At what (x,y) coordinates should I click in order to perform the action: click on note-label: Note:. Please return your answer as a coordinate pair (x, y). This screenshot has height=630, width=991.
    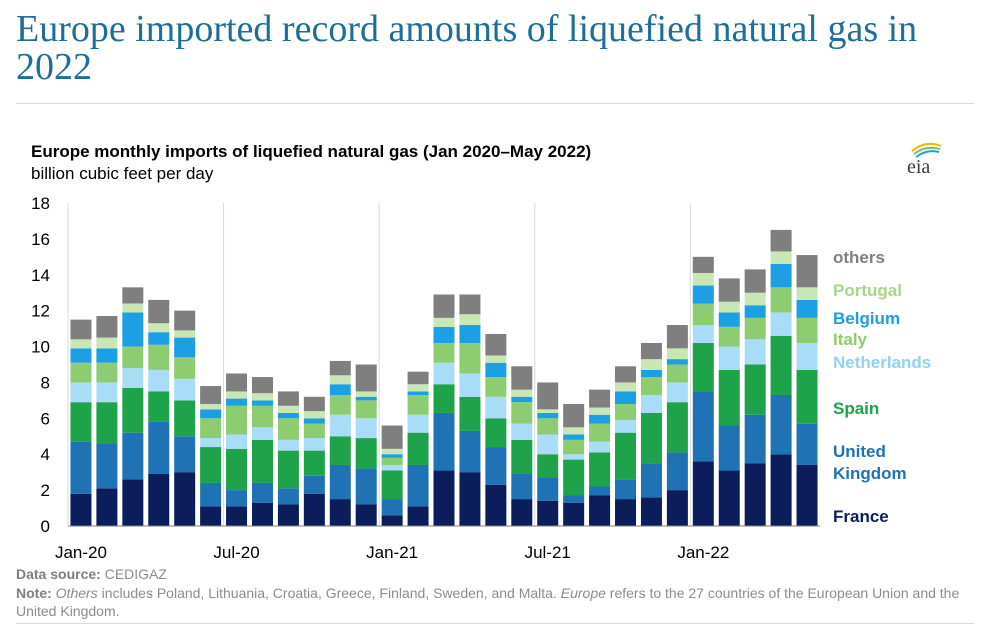
    Looking at the image, I should click on (34, 593).